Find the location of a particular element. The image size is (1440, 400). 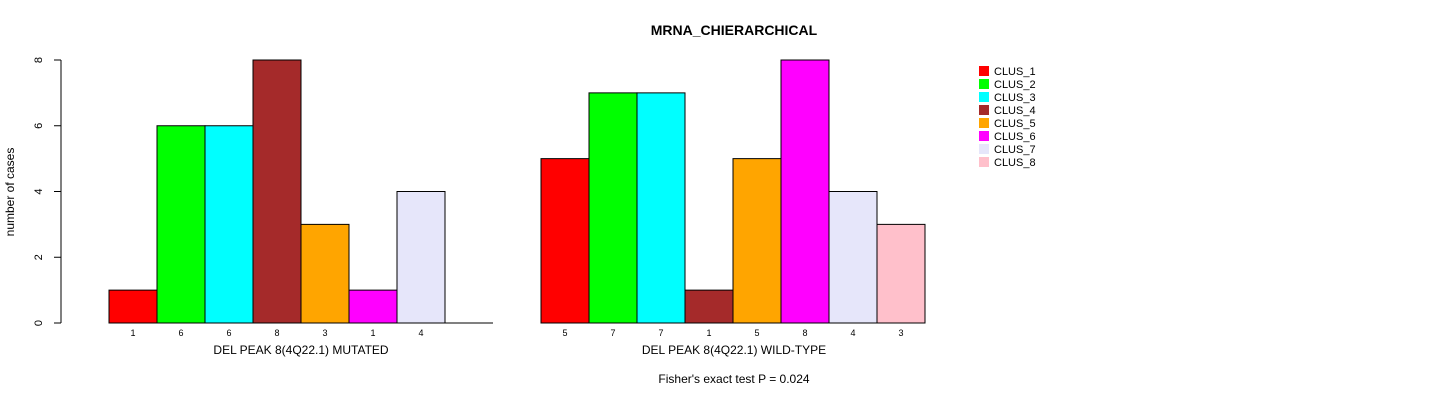

y-axis-label: number of cases is located at coordinates (10, 192).